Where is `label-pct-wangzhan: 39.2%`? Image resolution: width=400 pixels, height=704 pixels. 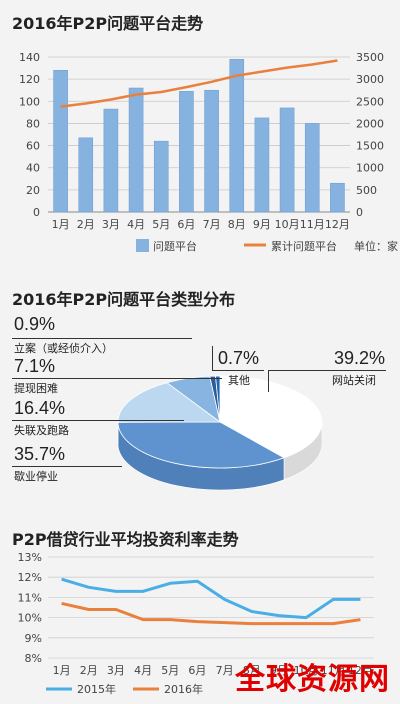
label-pct-wangzhan: 39.2% is located at coordinates (360, 358).